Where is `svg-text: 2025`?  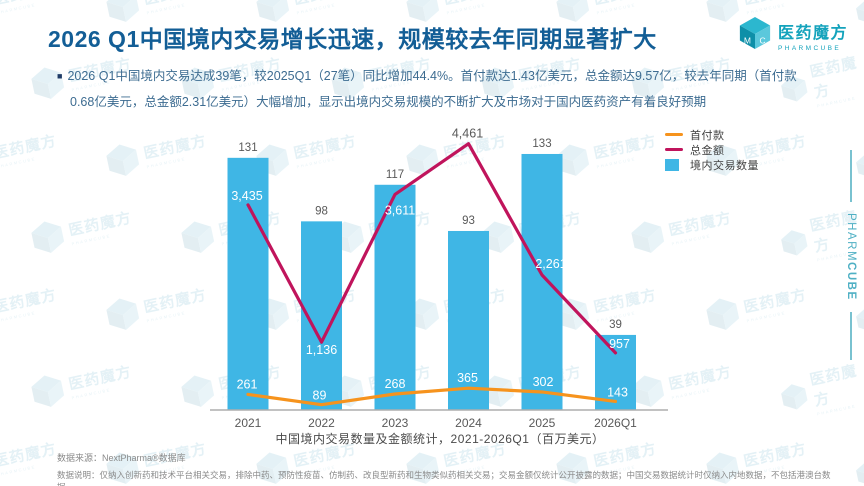
svg-text: 2025 is located at coordinates (542, 423).